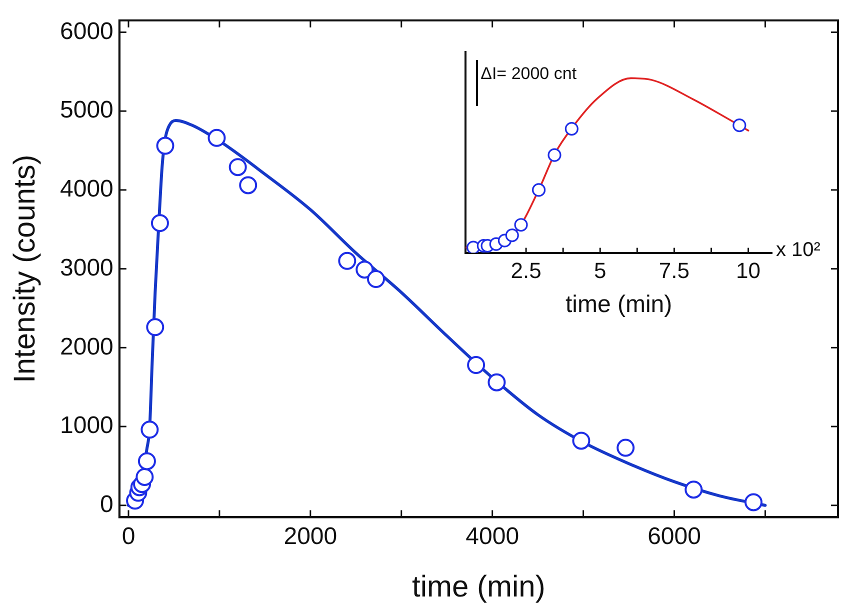  What do you see at coordinates (25, 269) in the screenshot?
I see `y-axis-title: Intensity (counts)` at bounding box center [25, 269].